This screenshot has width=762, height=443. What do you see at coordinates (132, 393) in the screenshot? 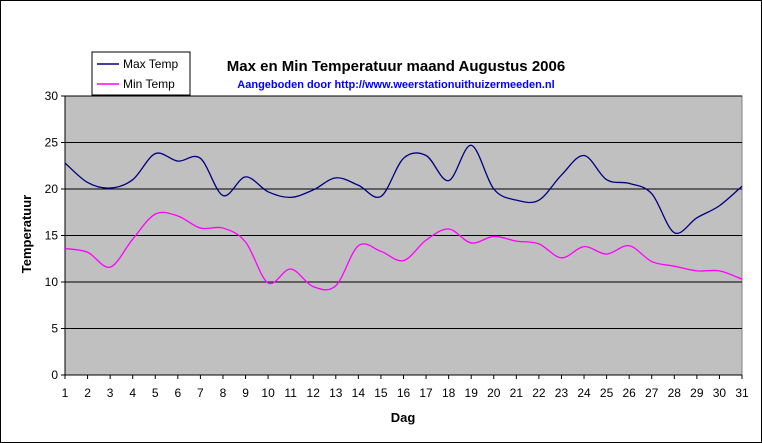
I see `x-tick-label: 4` at bounding box center [132, 393].